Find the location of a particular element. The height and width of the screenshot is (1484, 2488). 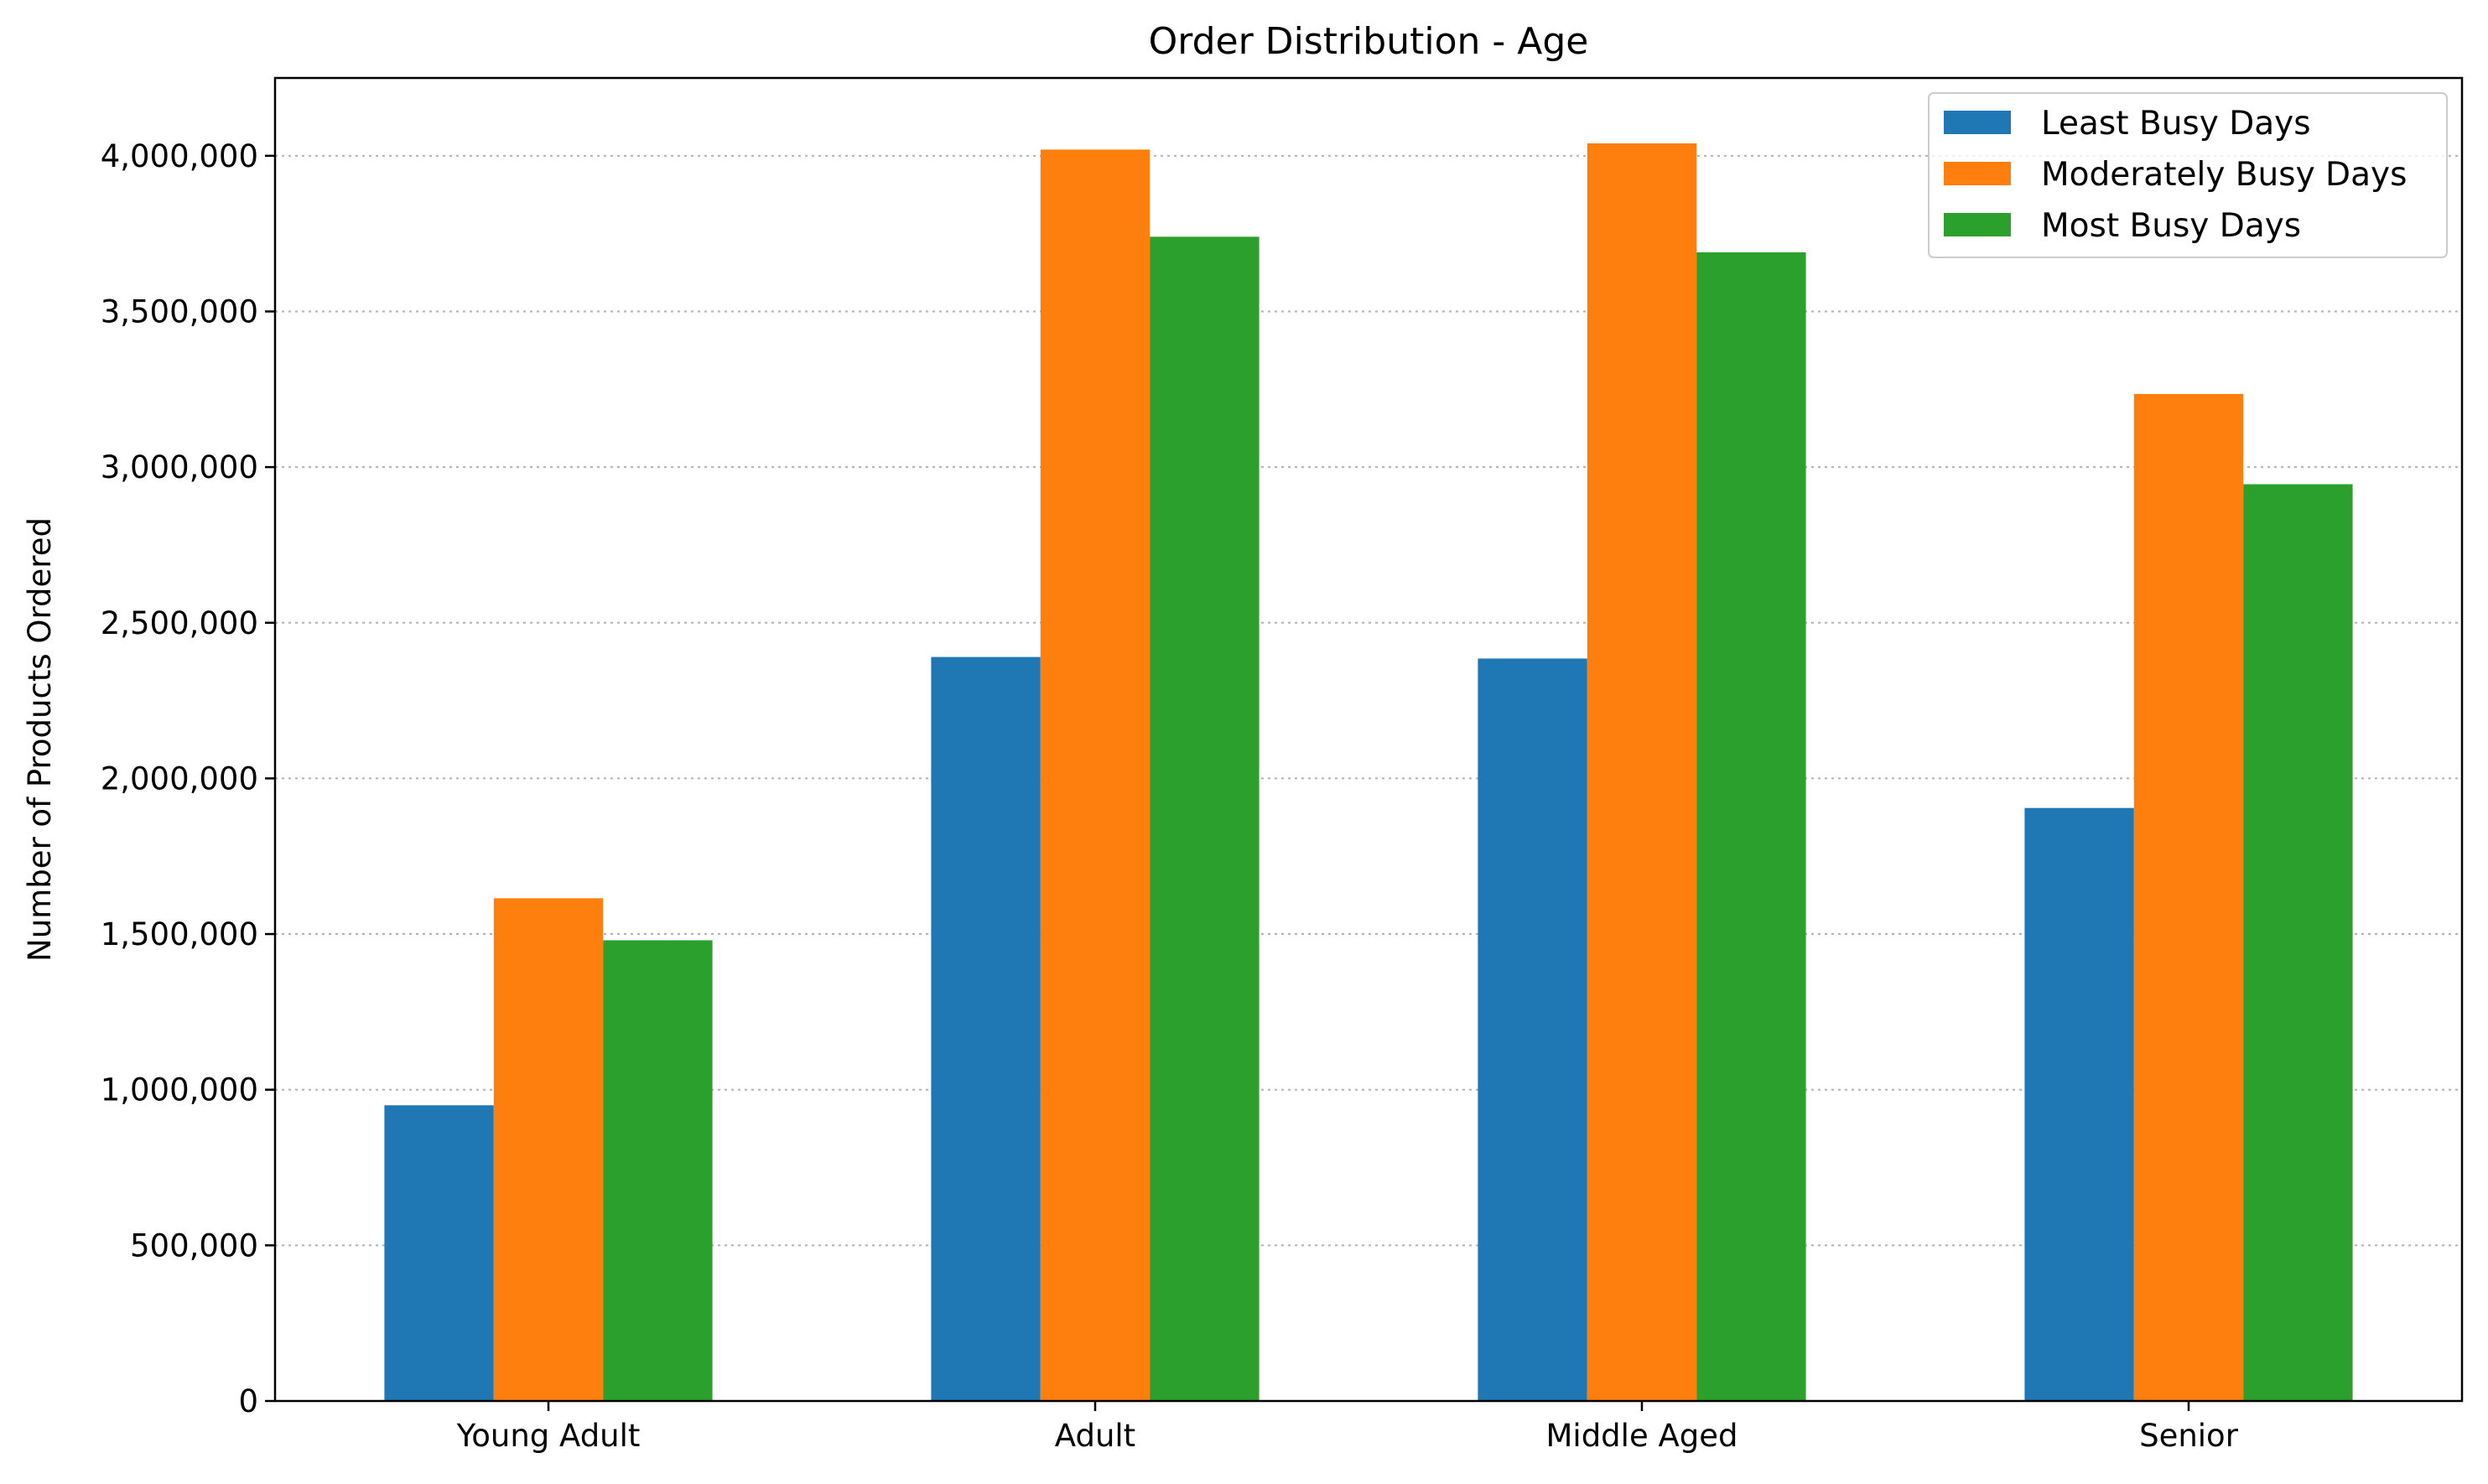

legend-frame is located at coordinates (2188, 175).